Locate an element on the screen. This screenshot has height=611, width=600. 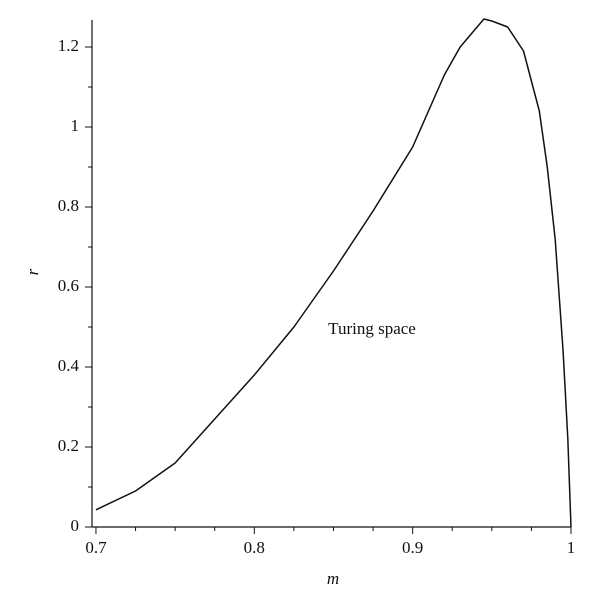
y-tick-label: 0.4 is located at coordinates (69, 365).